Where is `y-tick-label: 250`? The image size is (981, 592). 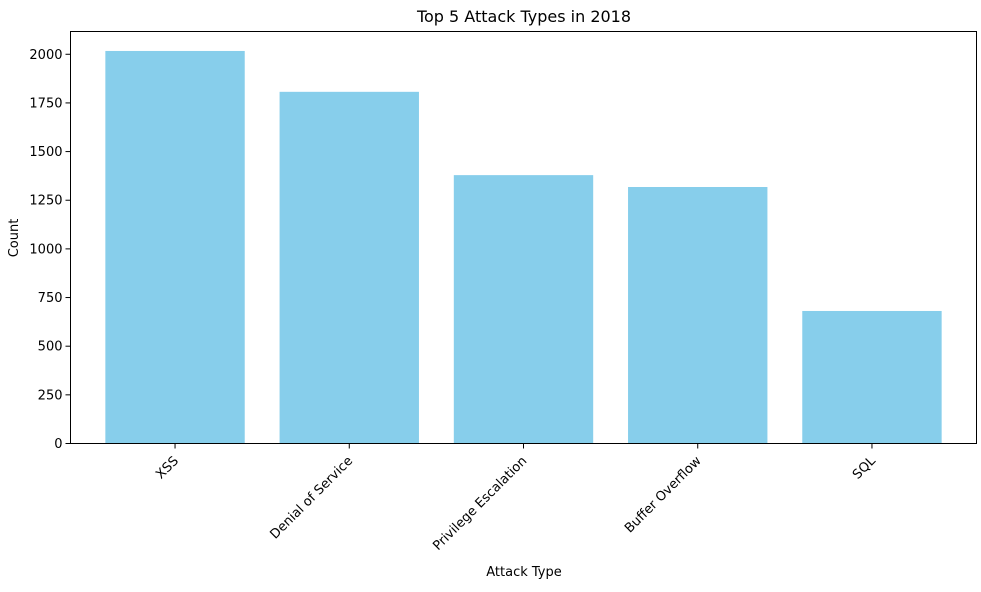 y-tick-label: 250 is located at coordinates (50, 395).